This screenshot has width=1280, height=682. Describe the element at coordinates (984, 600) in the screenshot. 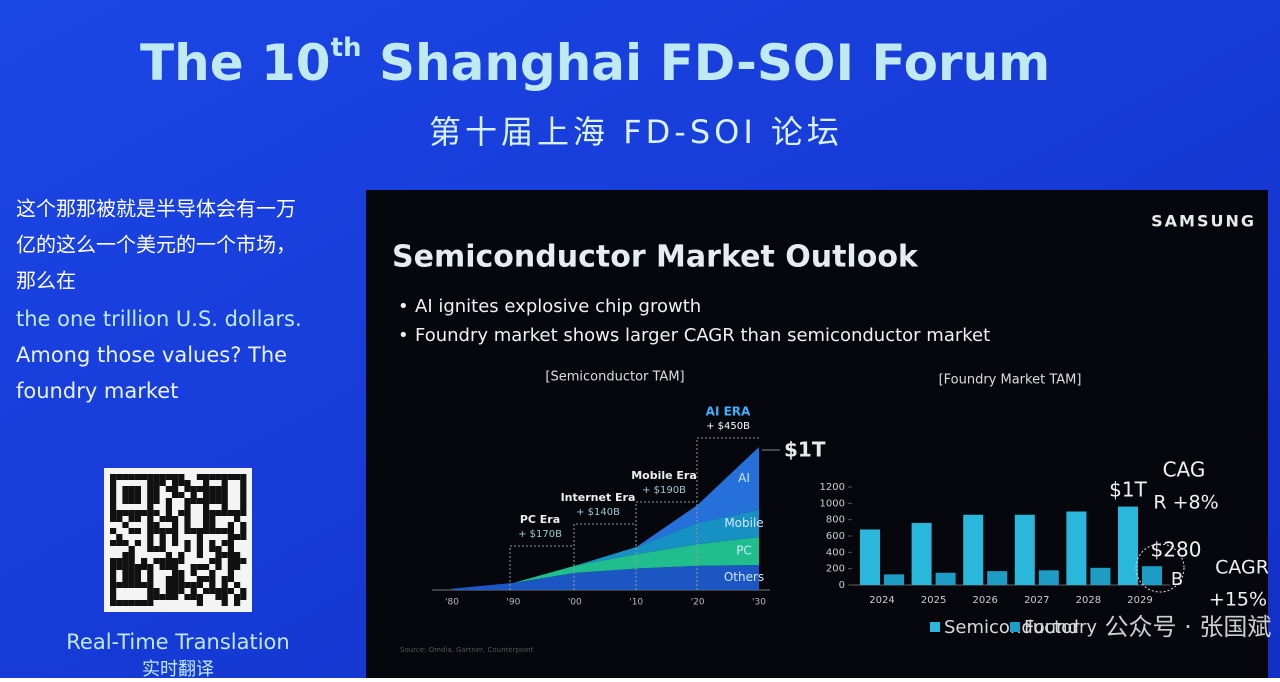

I see `x-tick-label: 2026` at that location.